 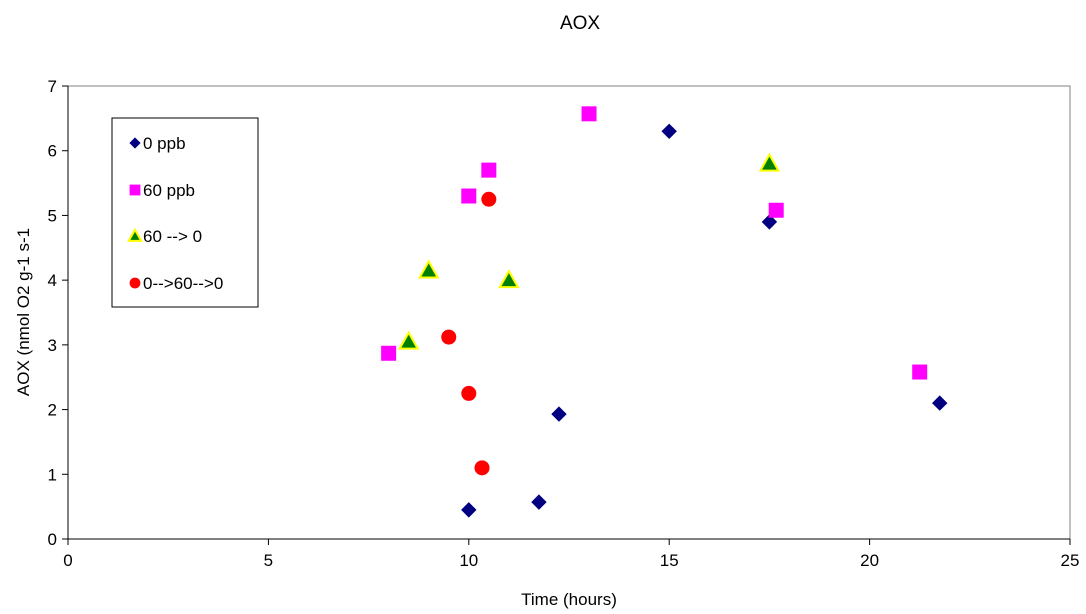 What do you see at coordinates (135, 143) in the screenshot?
I see `legend-marker-diamond` at bounding box center [135, 143].